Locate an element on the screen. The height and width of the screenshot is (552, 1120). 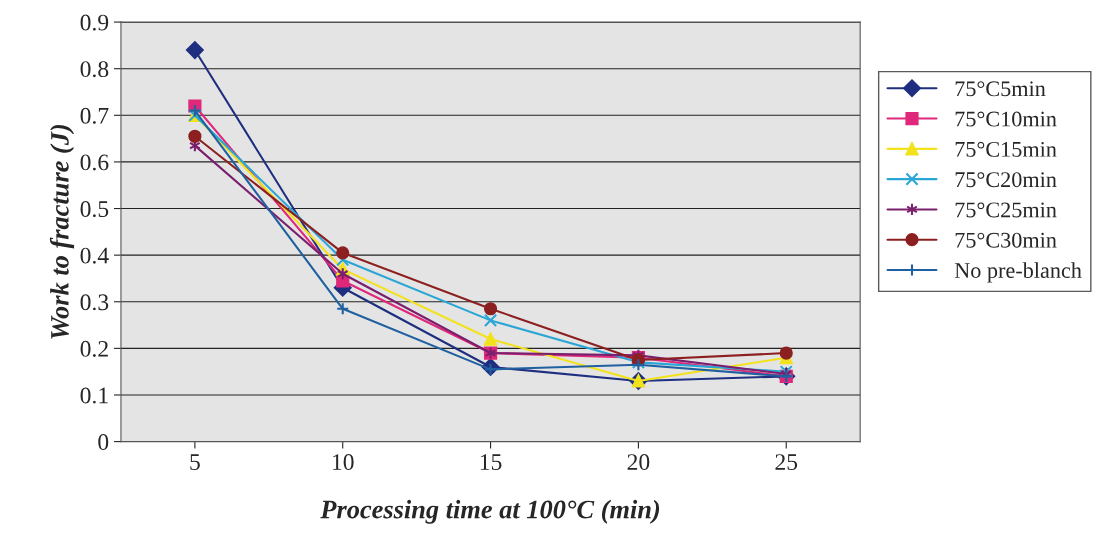
legend-label: 75°C15min is located at coordinates (1006, 149).